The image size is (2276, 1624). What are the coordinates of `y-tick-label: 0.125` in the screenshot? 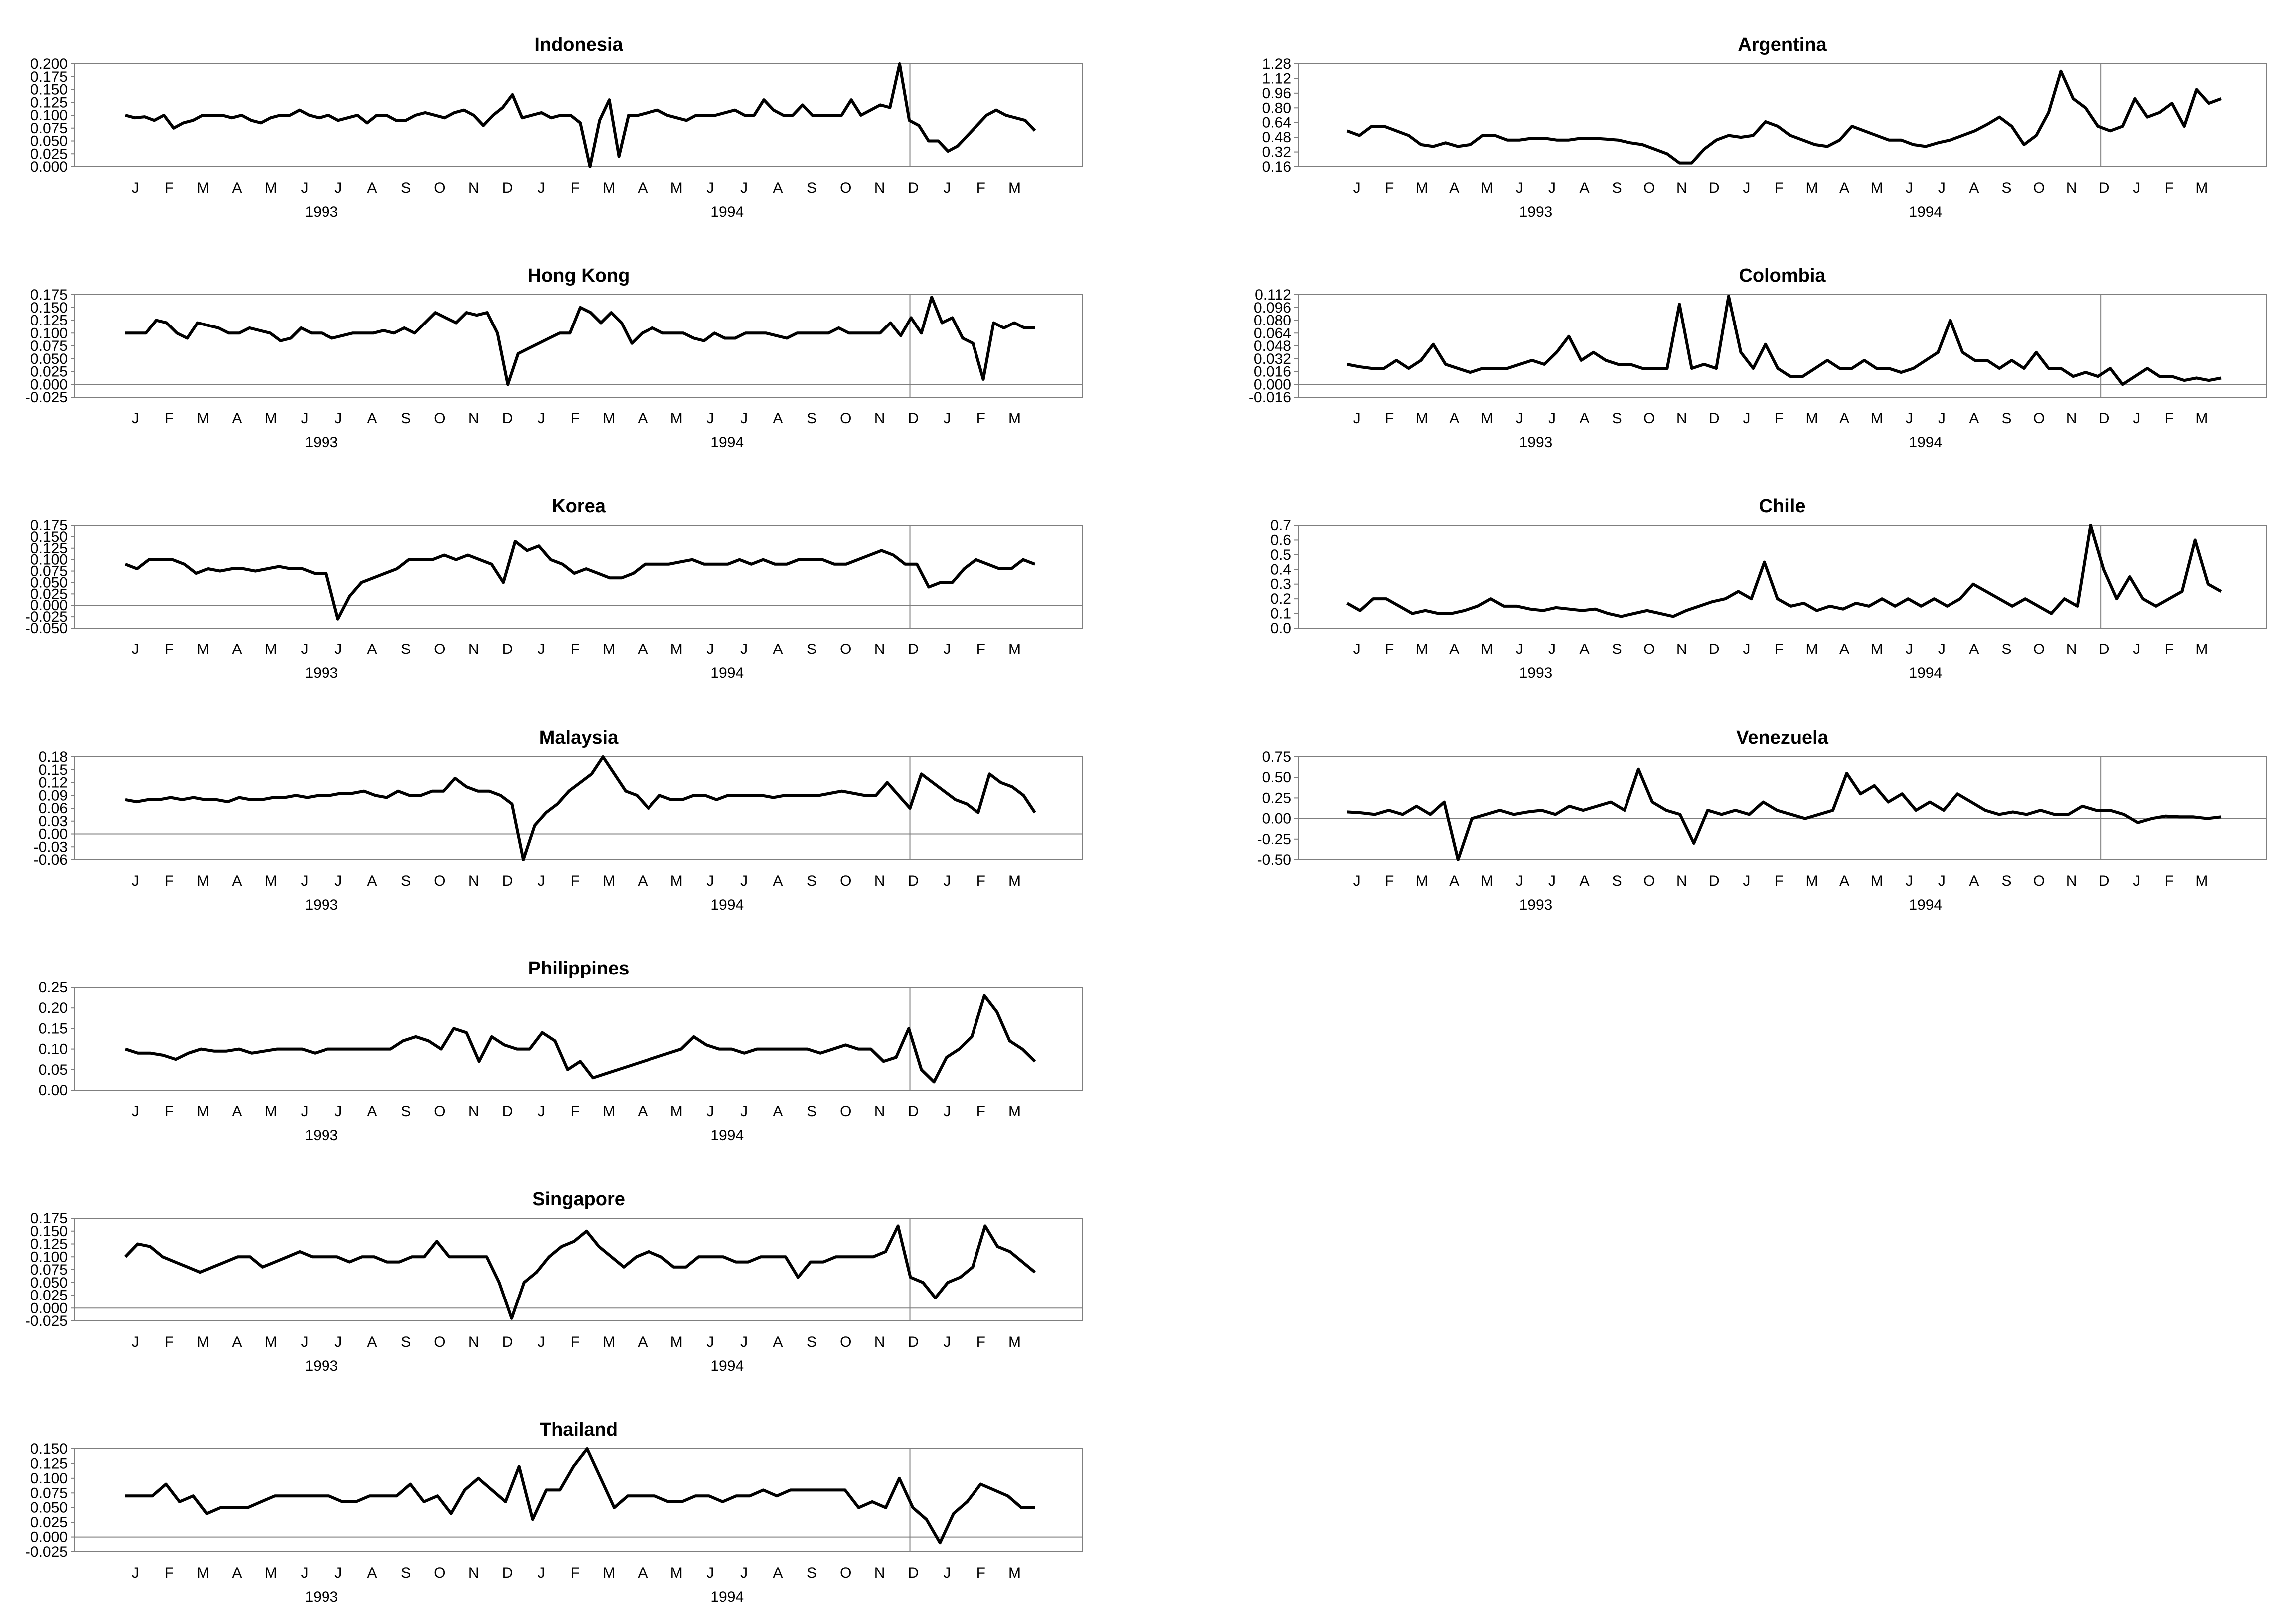 It's located at (49, 102).